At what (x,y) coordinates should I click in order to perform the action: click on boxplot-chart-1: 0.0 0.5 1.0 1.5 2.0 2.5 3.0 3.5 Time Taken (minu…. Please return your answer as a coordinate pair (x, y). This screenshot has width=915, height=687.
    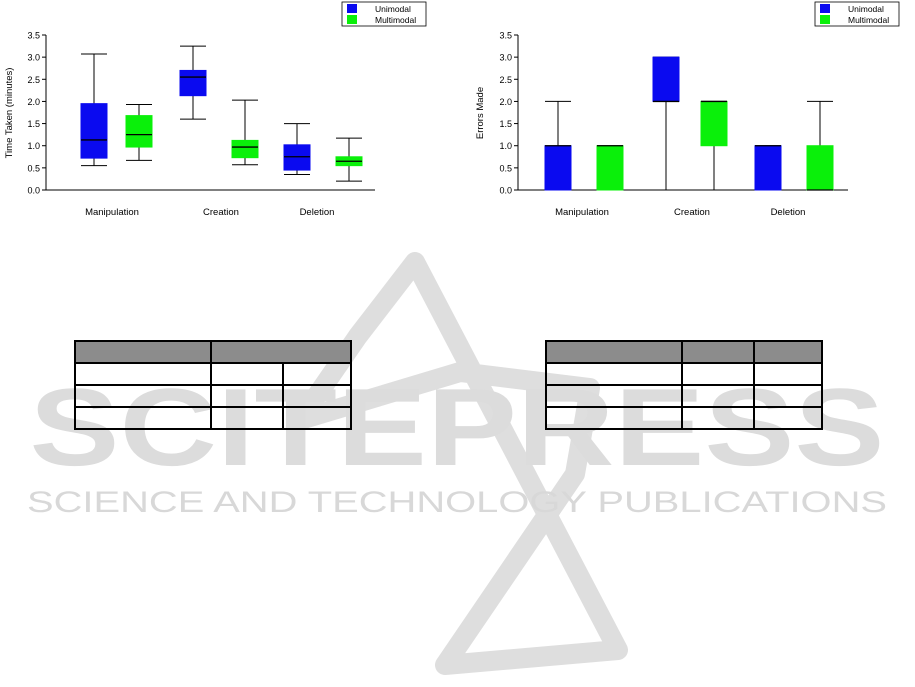
    Looking at the image, I should click on (215, 109).